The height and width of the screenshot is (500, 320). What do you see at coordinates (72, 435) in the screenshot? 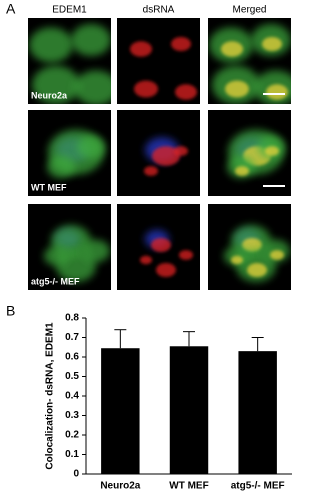
I see `y-tick-label: 0.2` at bounding box center [72, 435].